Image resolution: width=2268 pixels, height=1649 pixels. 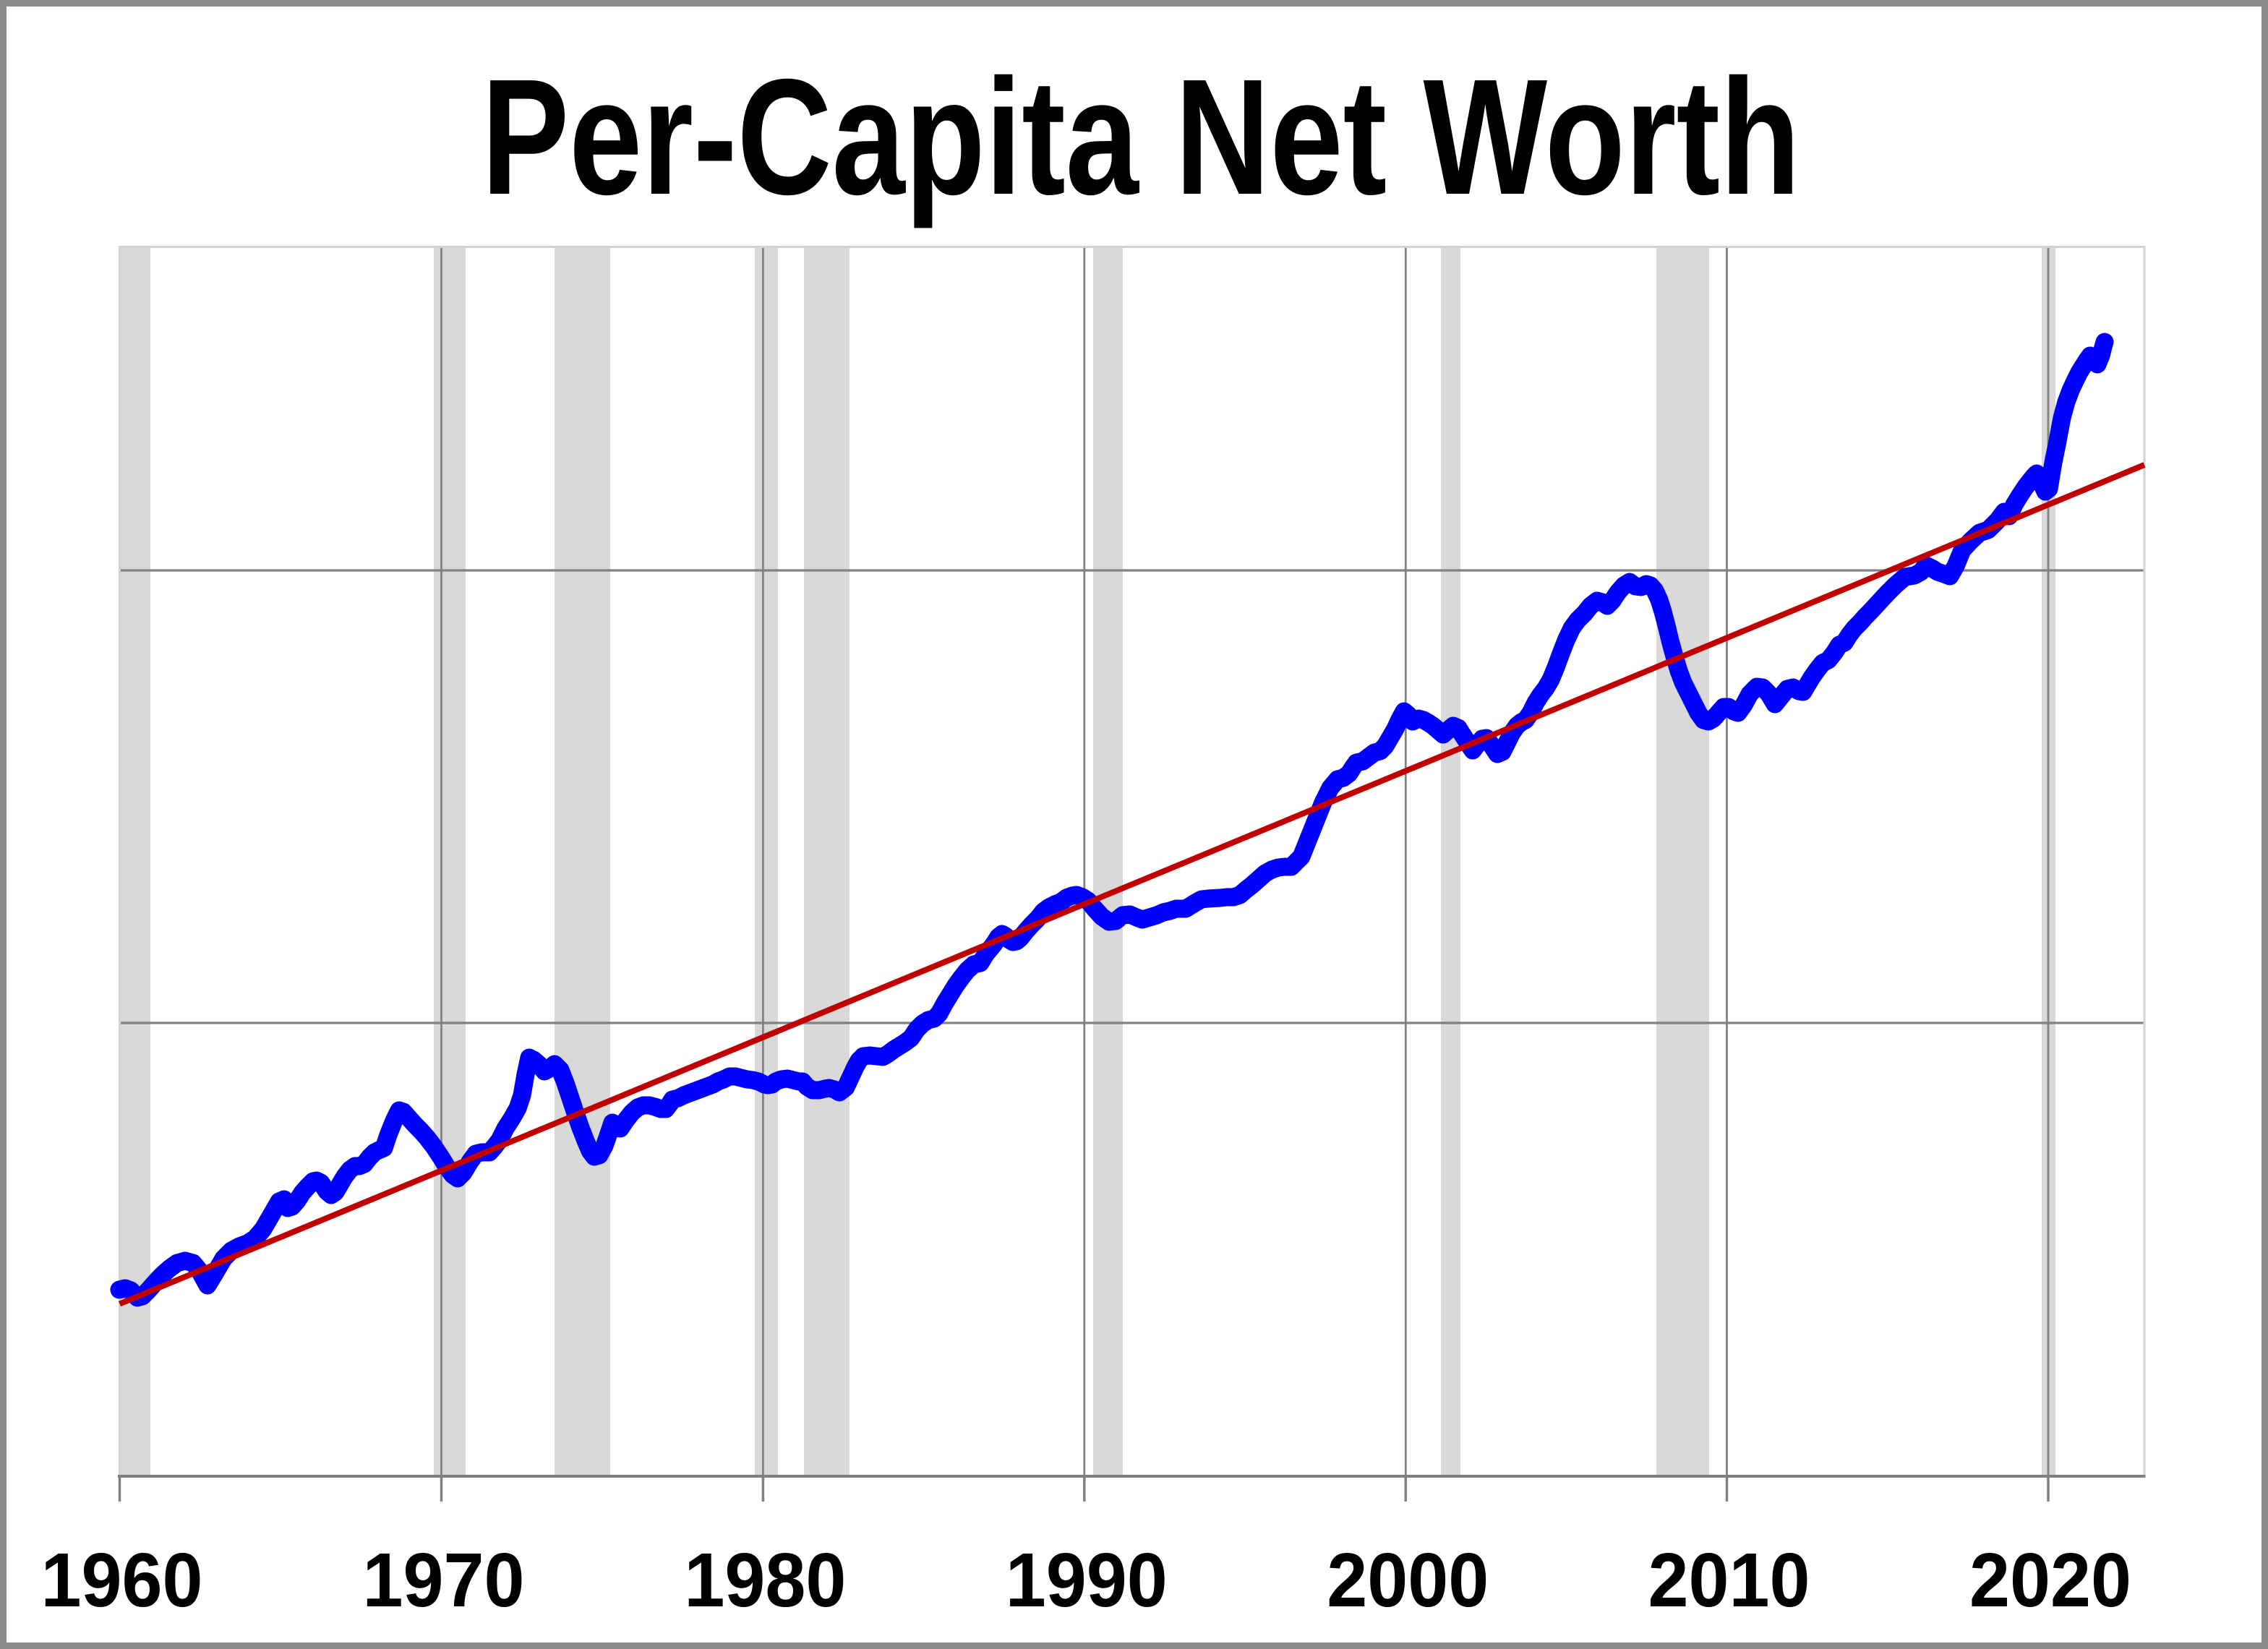 What do you see at coordinates (2050, 1580) in the screenshot?
I see `svg-text: 2020` at bounding box center [2050, 1580].